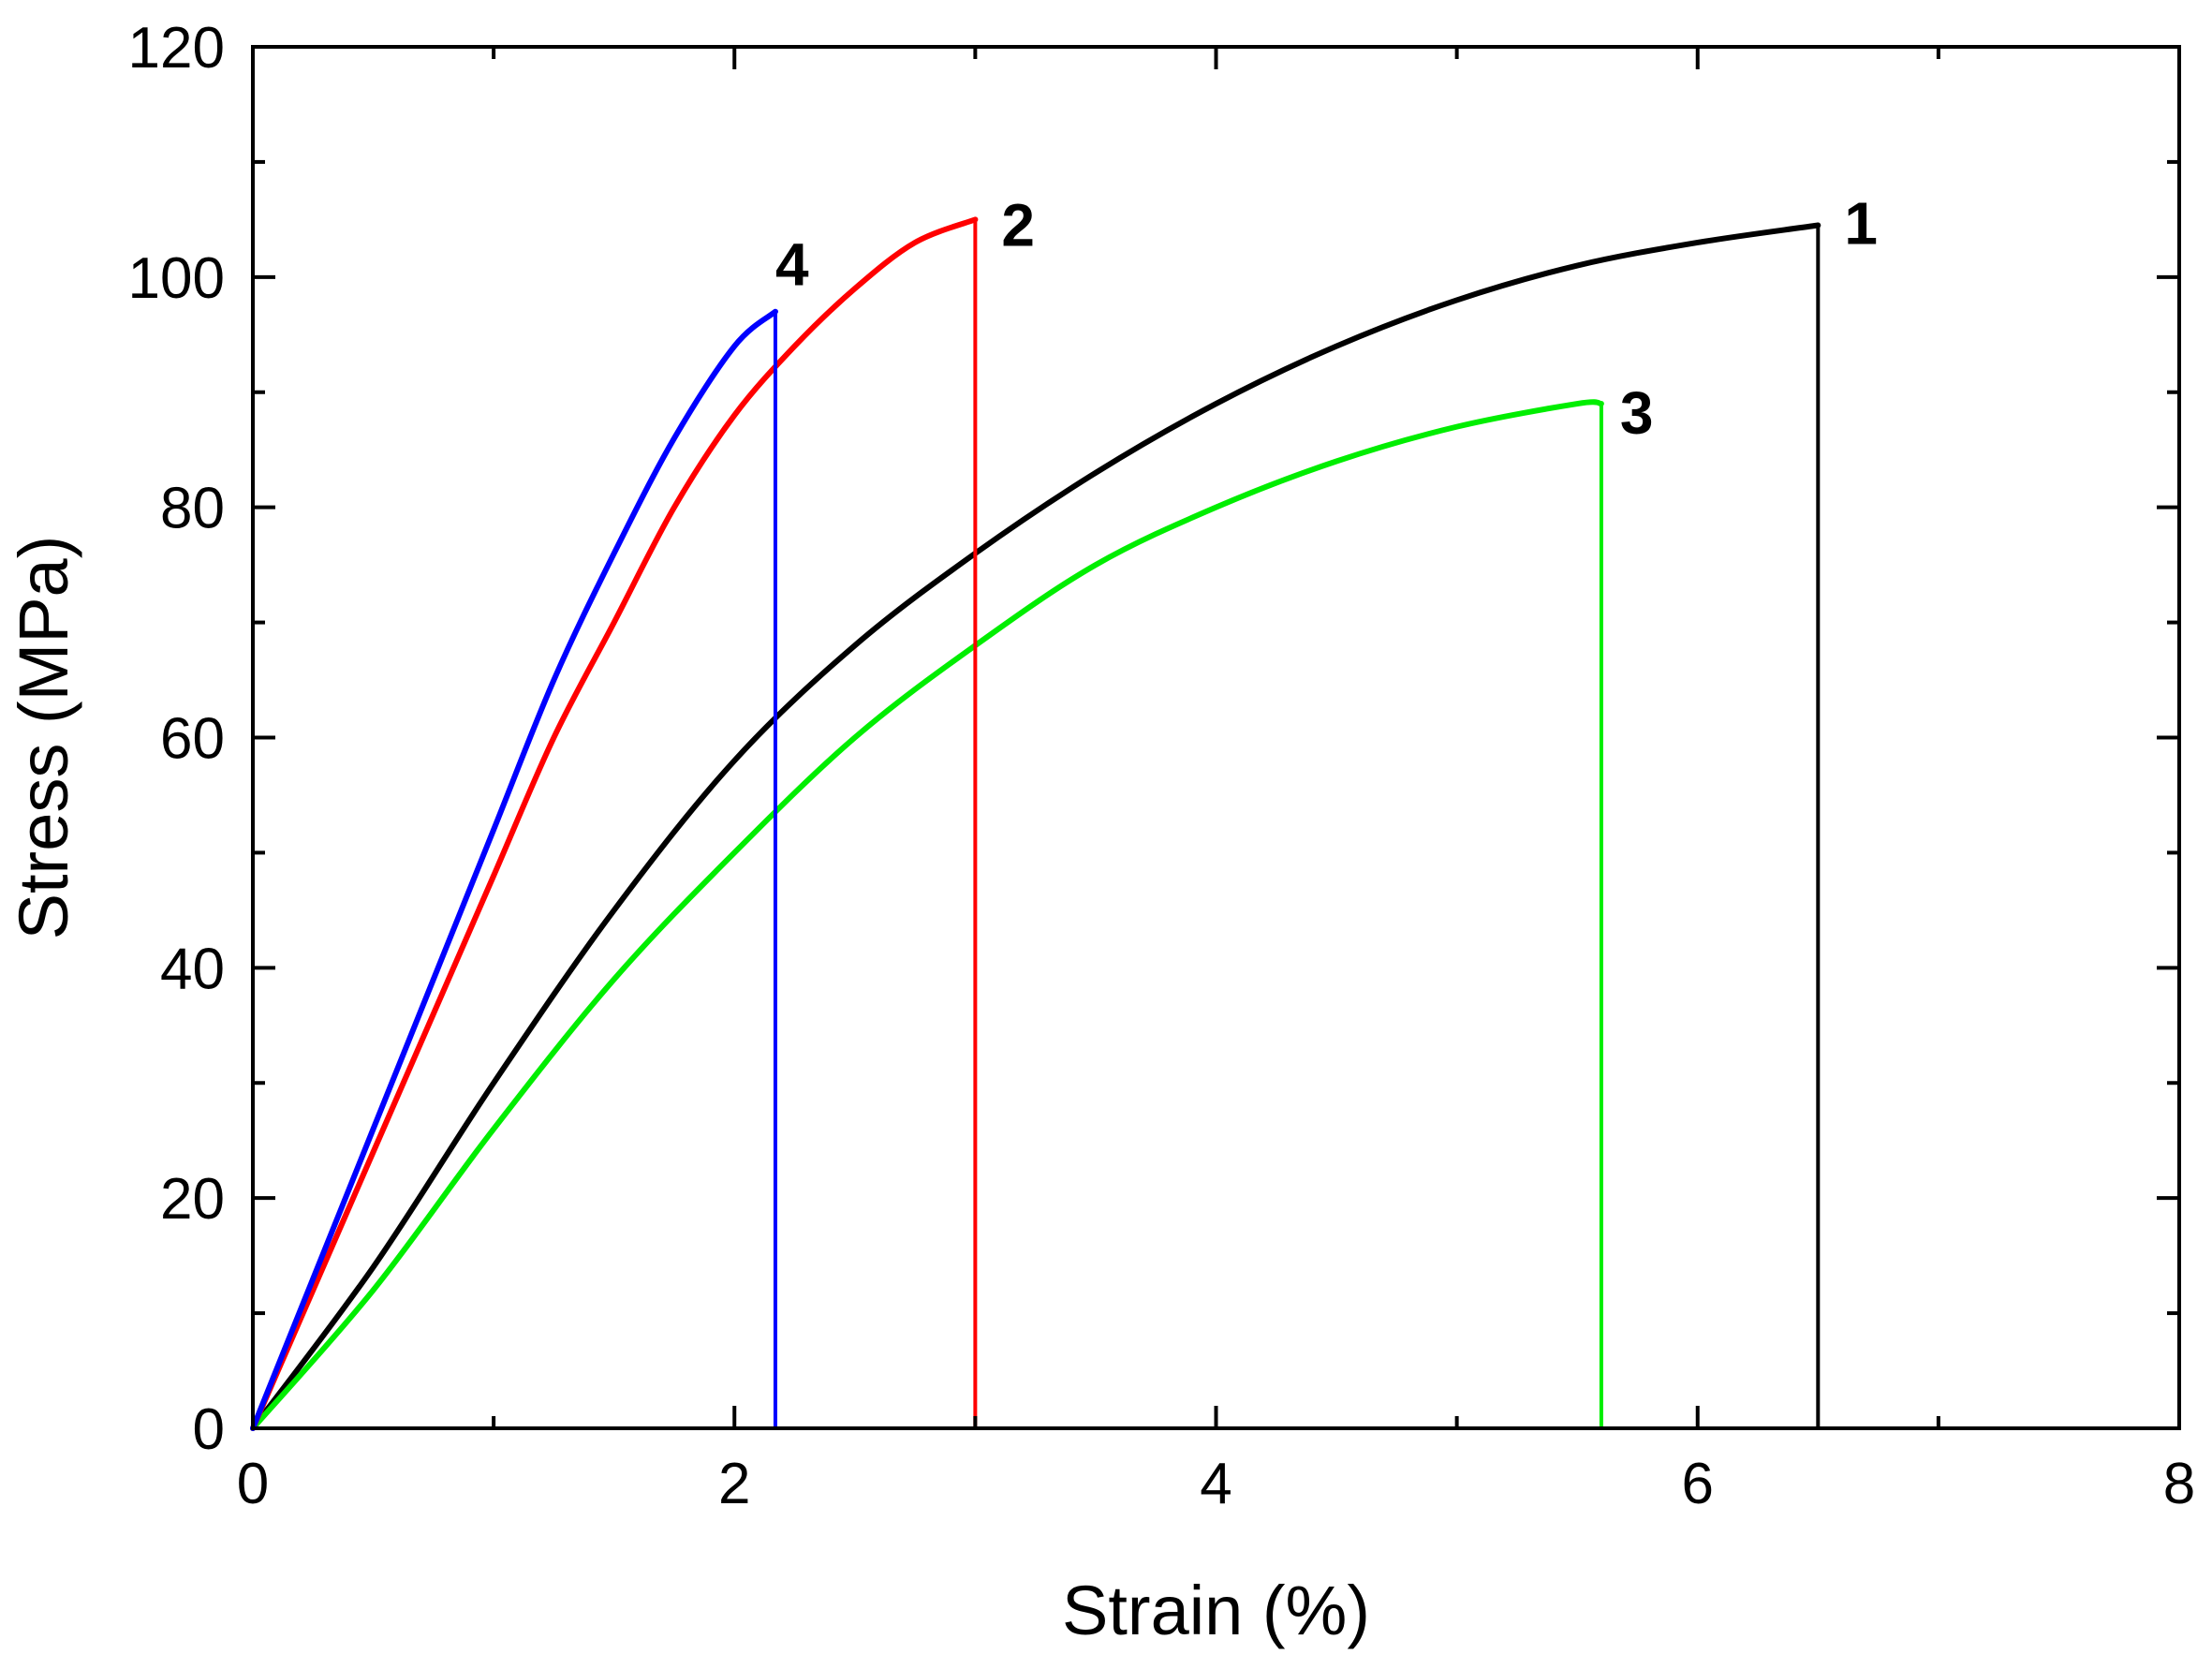 The image size is (2212, 1669). What do you see at coordinates (192, 739) in the screenshot?
I see `y-tick-label: 60` at bounding box center [192, 739].